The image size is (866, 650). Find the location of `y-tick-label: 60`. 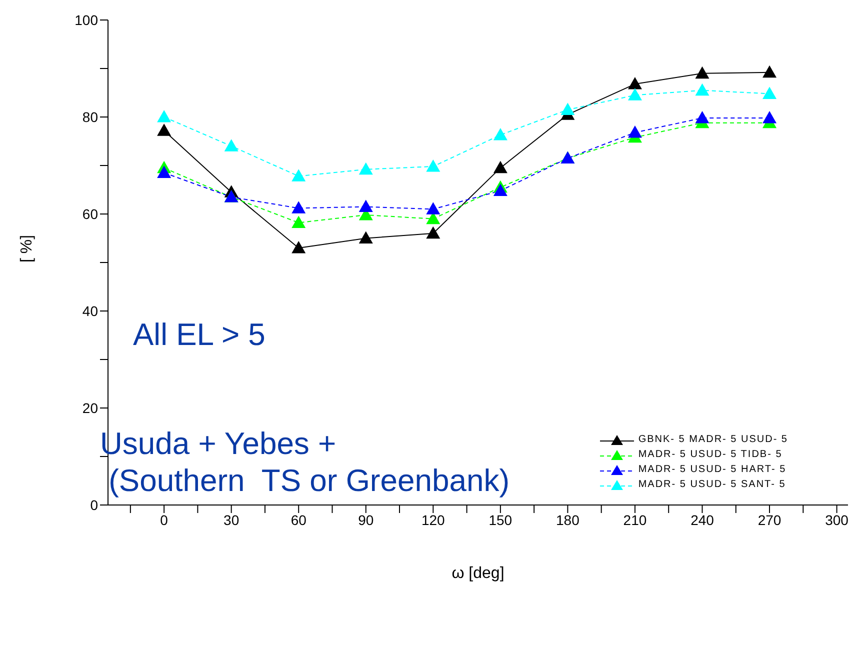

y-tick-label: 60 is located at coordinates (90, 214).